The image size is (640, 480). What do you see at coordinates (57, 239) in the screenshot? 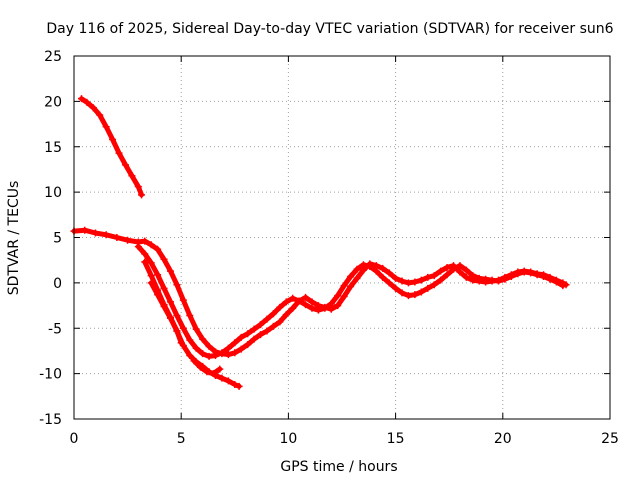
I see `y-tick-label: 5` at bounding box center [57, 239].